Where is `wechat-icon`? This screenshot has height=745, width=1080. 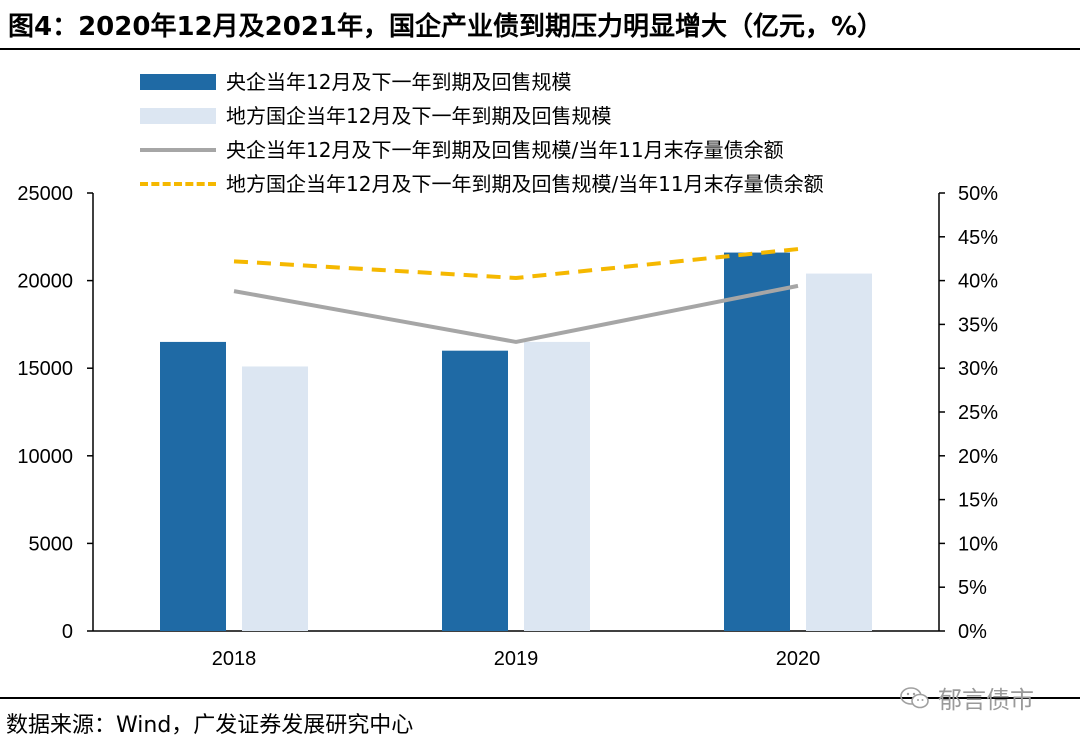
wechat-icon is located at coordinates (914, 697).